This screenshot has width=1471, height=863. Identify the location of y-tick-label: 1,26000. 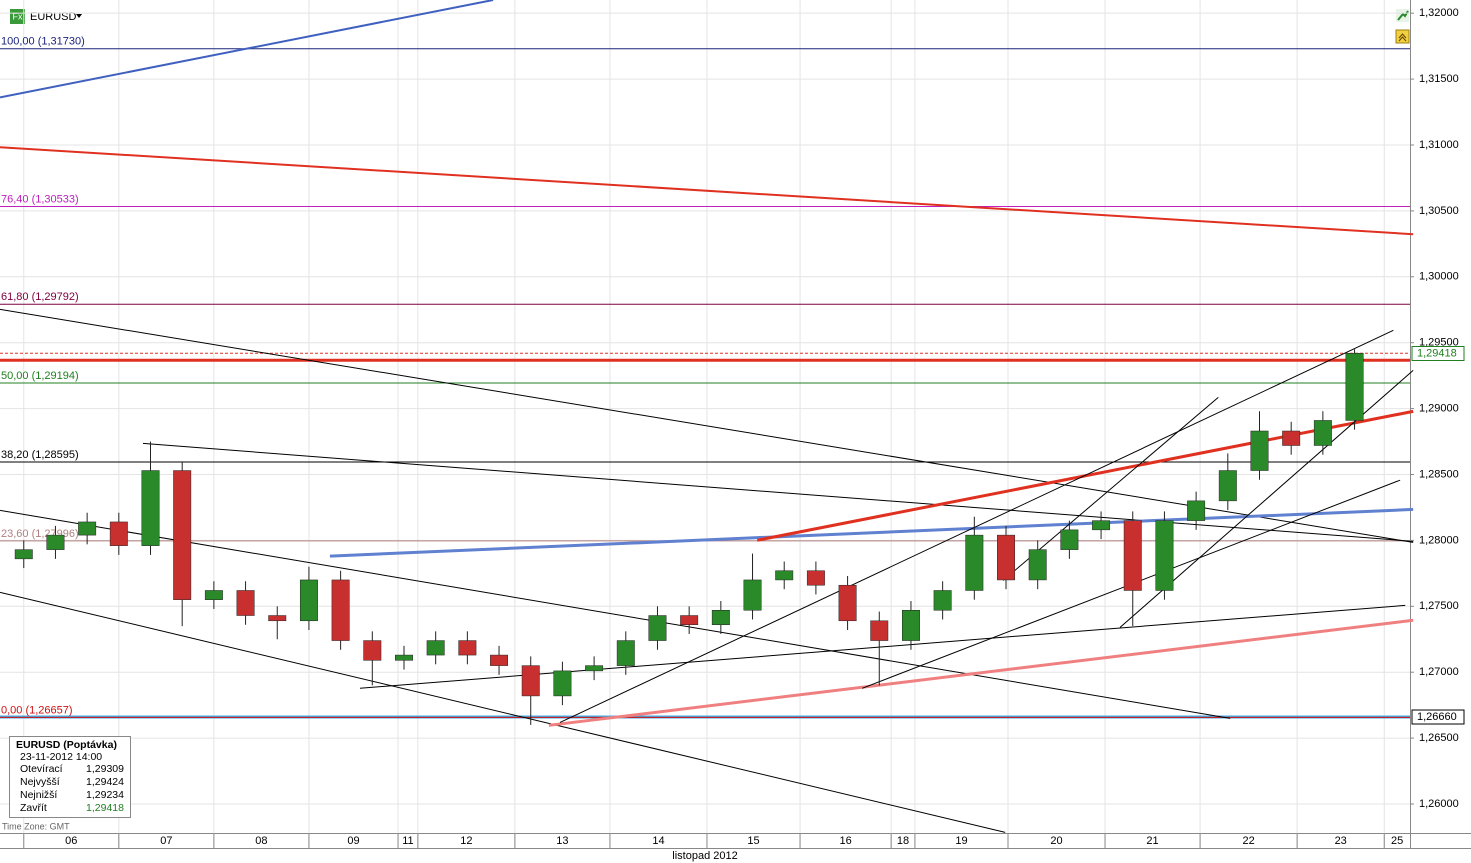
(1439, 804).